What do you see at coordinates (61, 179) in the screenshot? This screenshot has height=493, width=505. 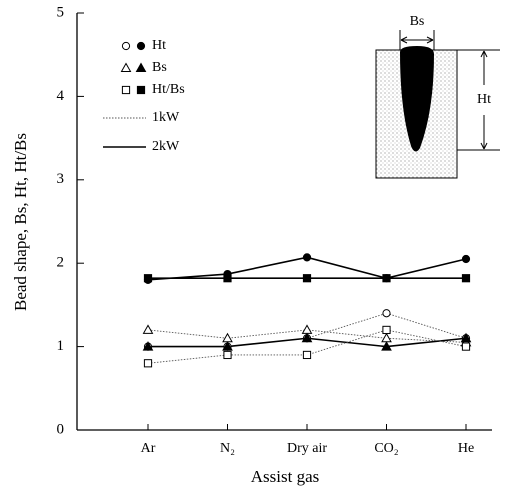 I see `y-tick-label: 3` at bounding box center [61, 179].